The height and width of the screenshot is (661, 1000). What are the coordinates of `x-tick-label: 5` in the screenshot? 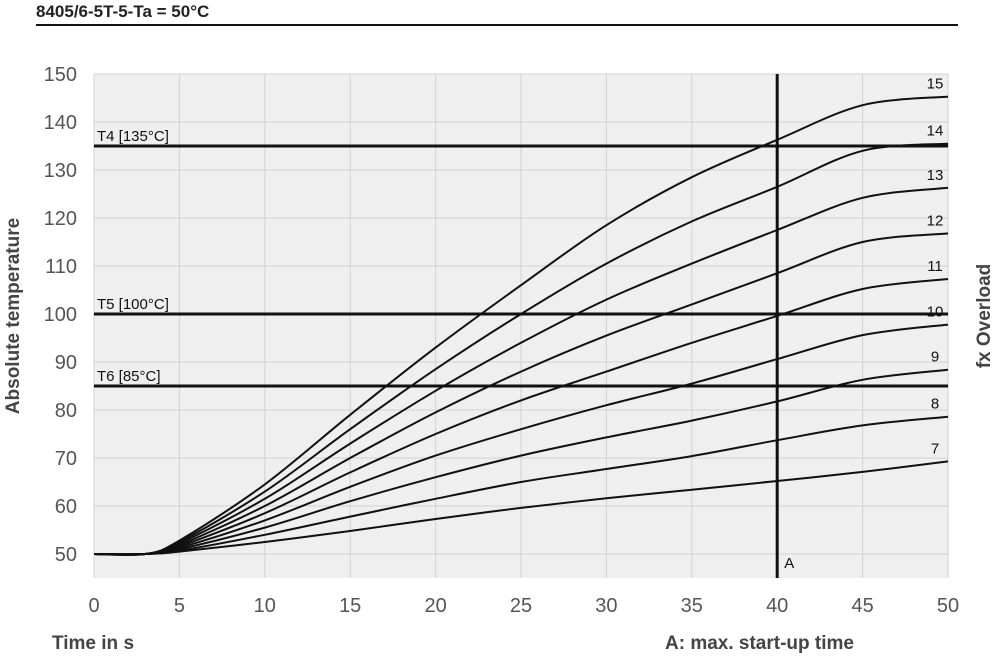 It's located at (179, 606).